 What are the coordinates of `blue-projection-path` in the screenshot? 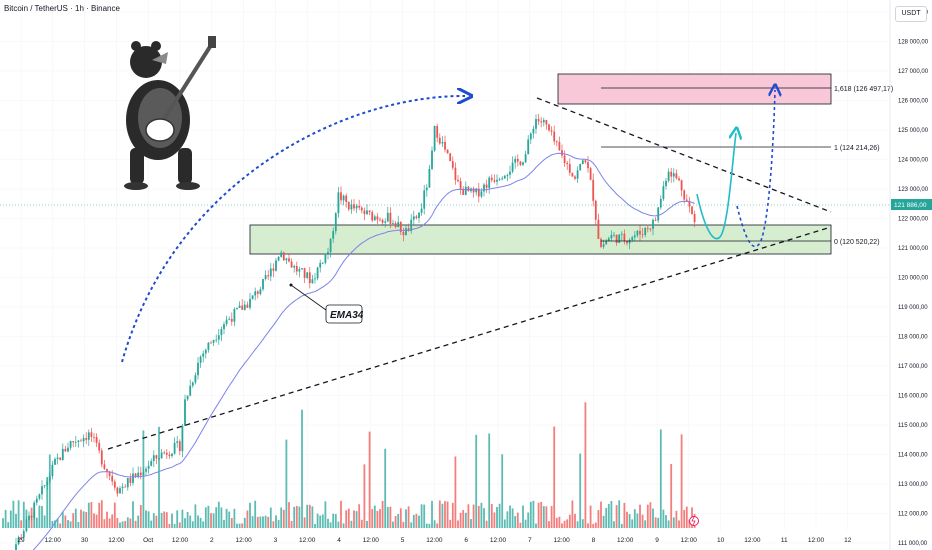 It's located at (755, 169).